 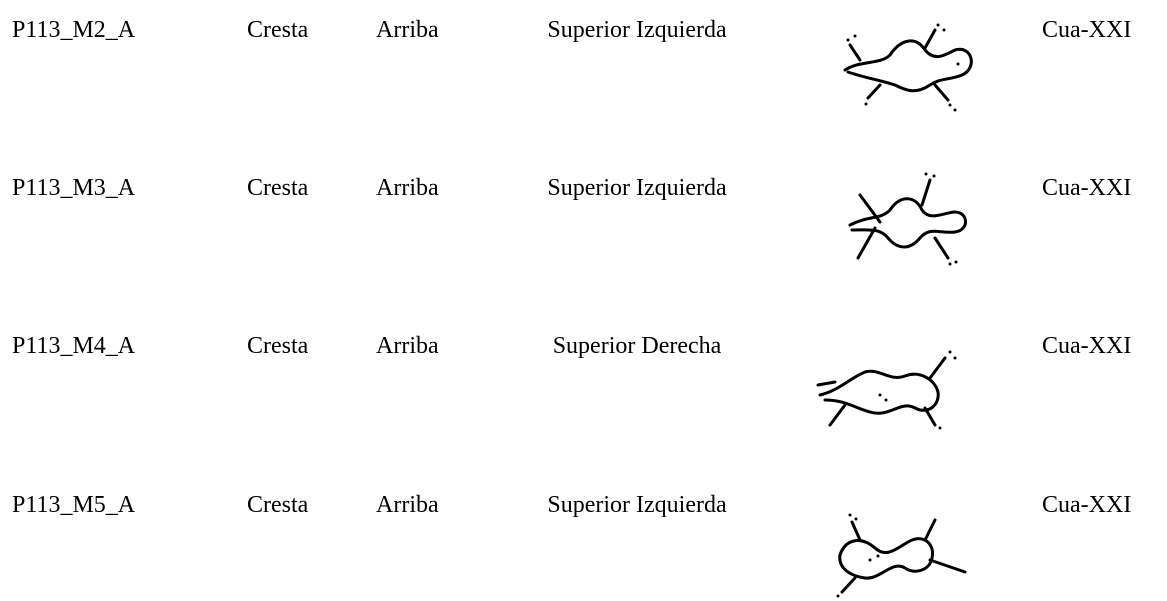 What do you see at coordinates (908, 67) in the screenshot?
I see `sketch-m2` at bounding box center [908, 67].